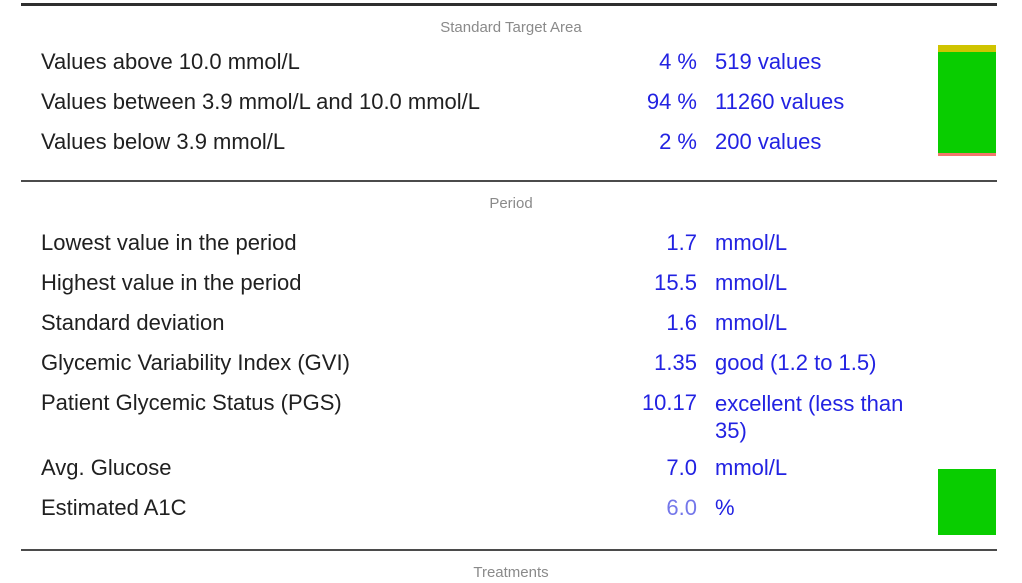 This screenshot has width=1022, height=583. Describe the element at coordinates (768, 61) in the screenshot. I see `stat-unit: 519 values` at that location.